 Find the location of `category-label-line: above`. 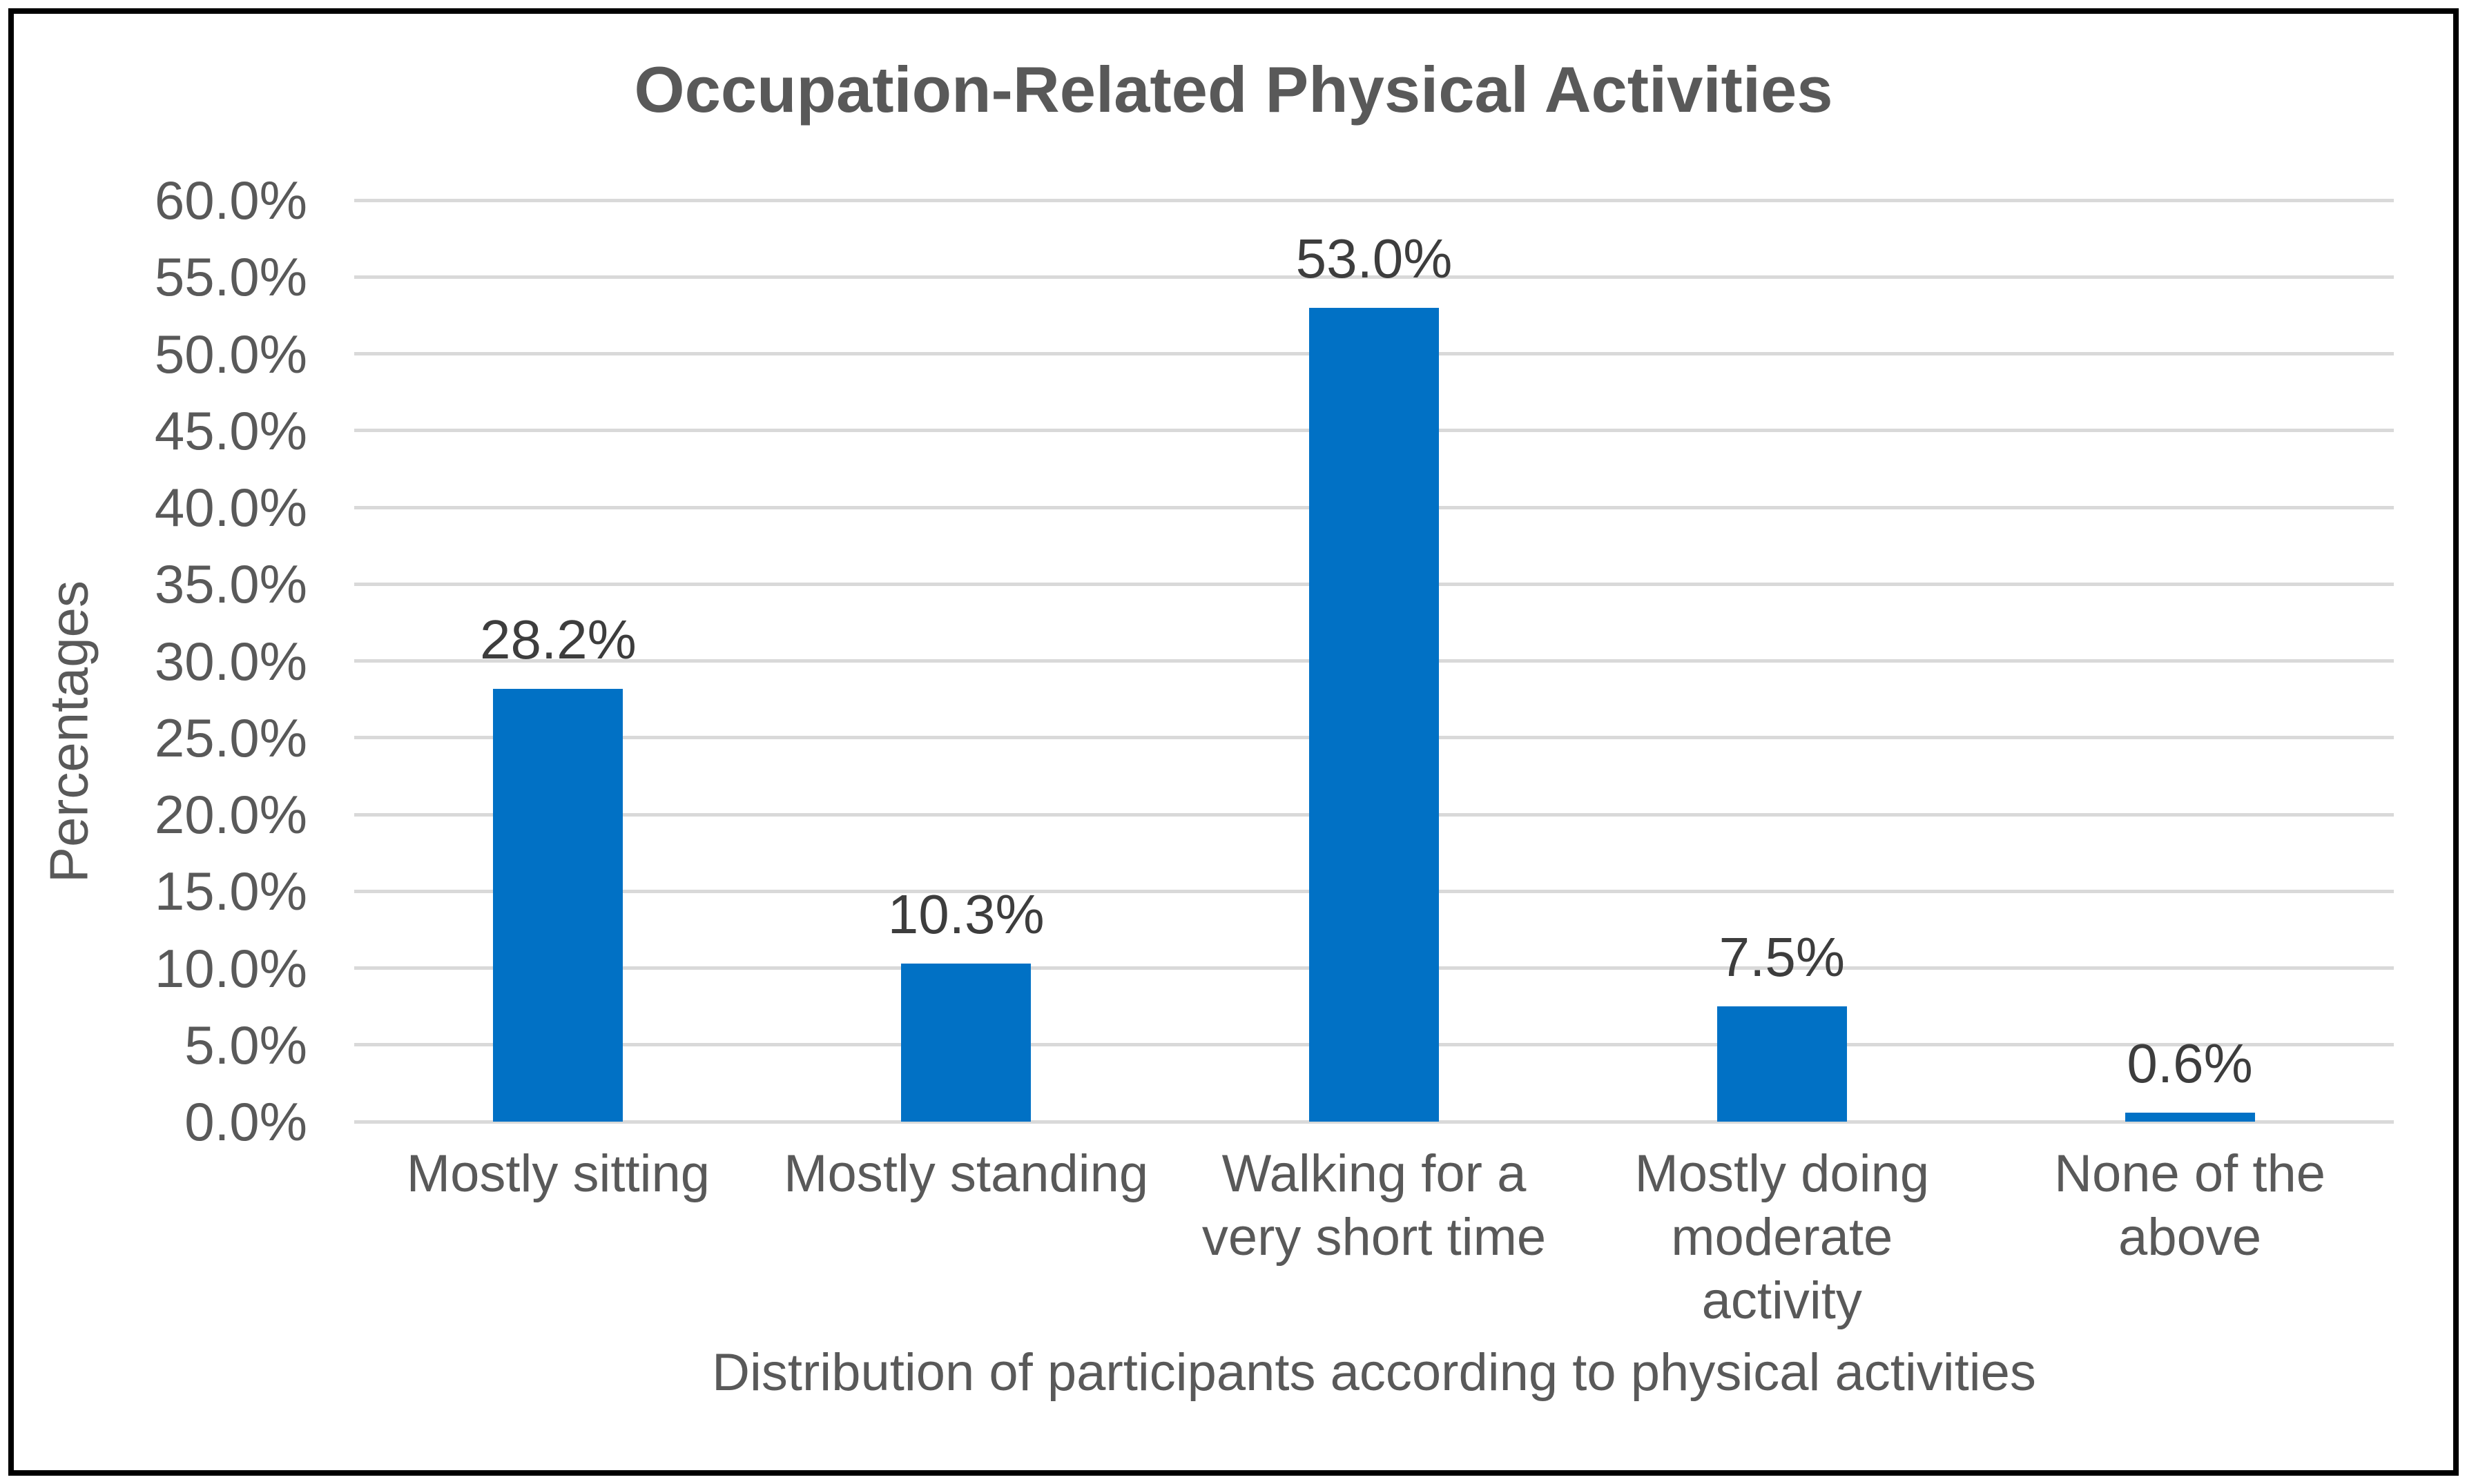

category-label-line: above is located at coordinates (2190, 1237).